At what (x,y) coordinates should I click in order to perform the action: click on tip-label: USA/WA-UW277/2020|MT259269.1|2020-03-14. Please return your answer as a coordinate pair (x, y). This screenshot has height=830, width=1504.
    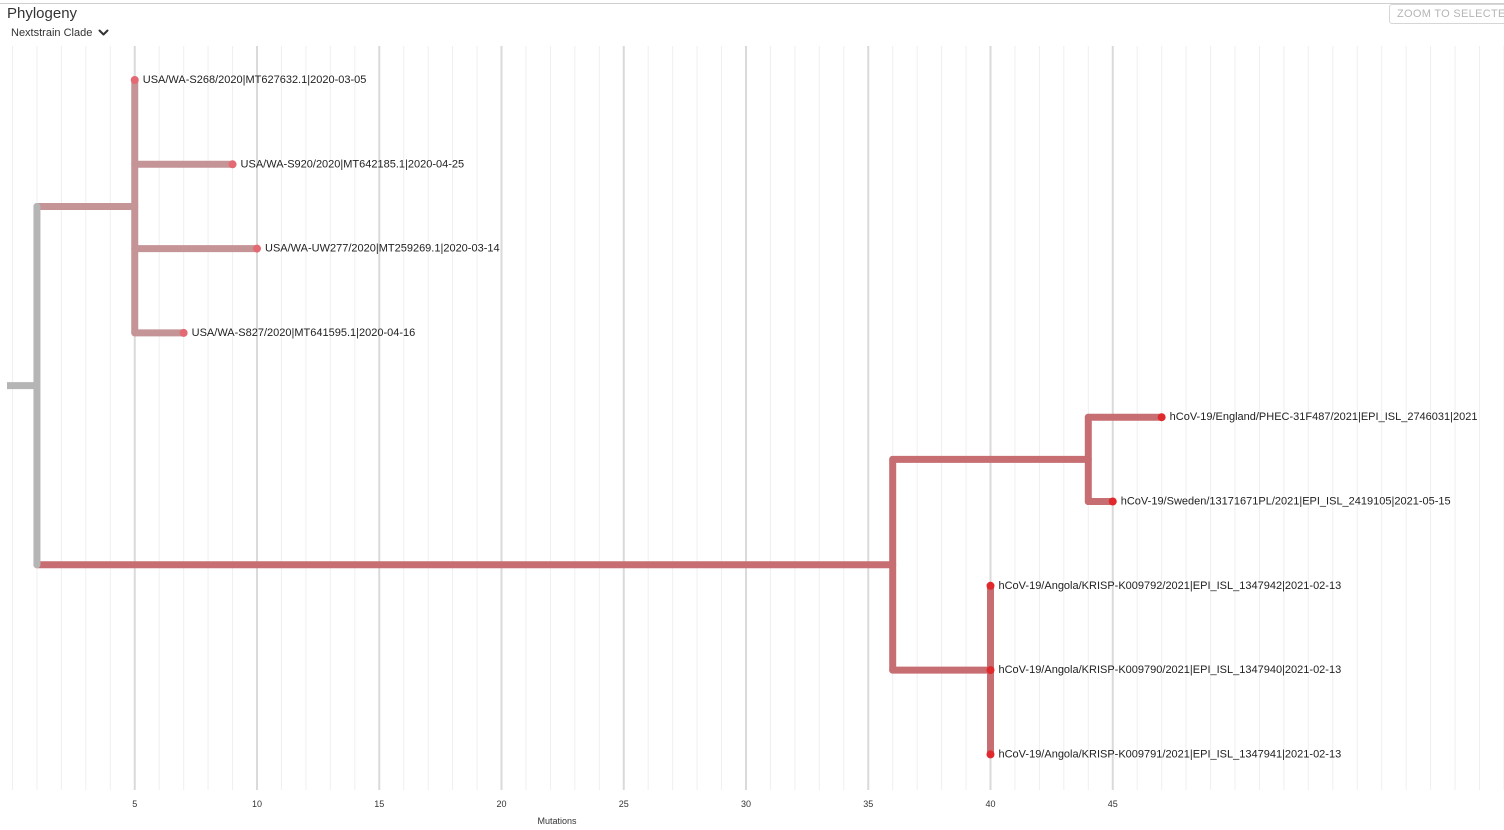
    Looking at the image, I should click on (382, 249).